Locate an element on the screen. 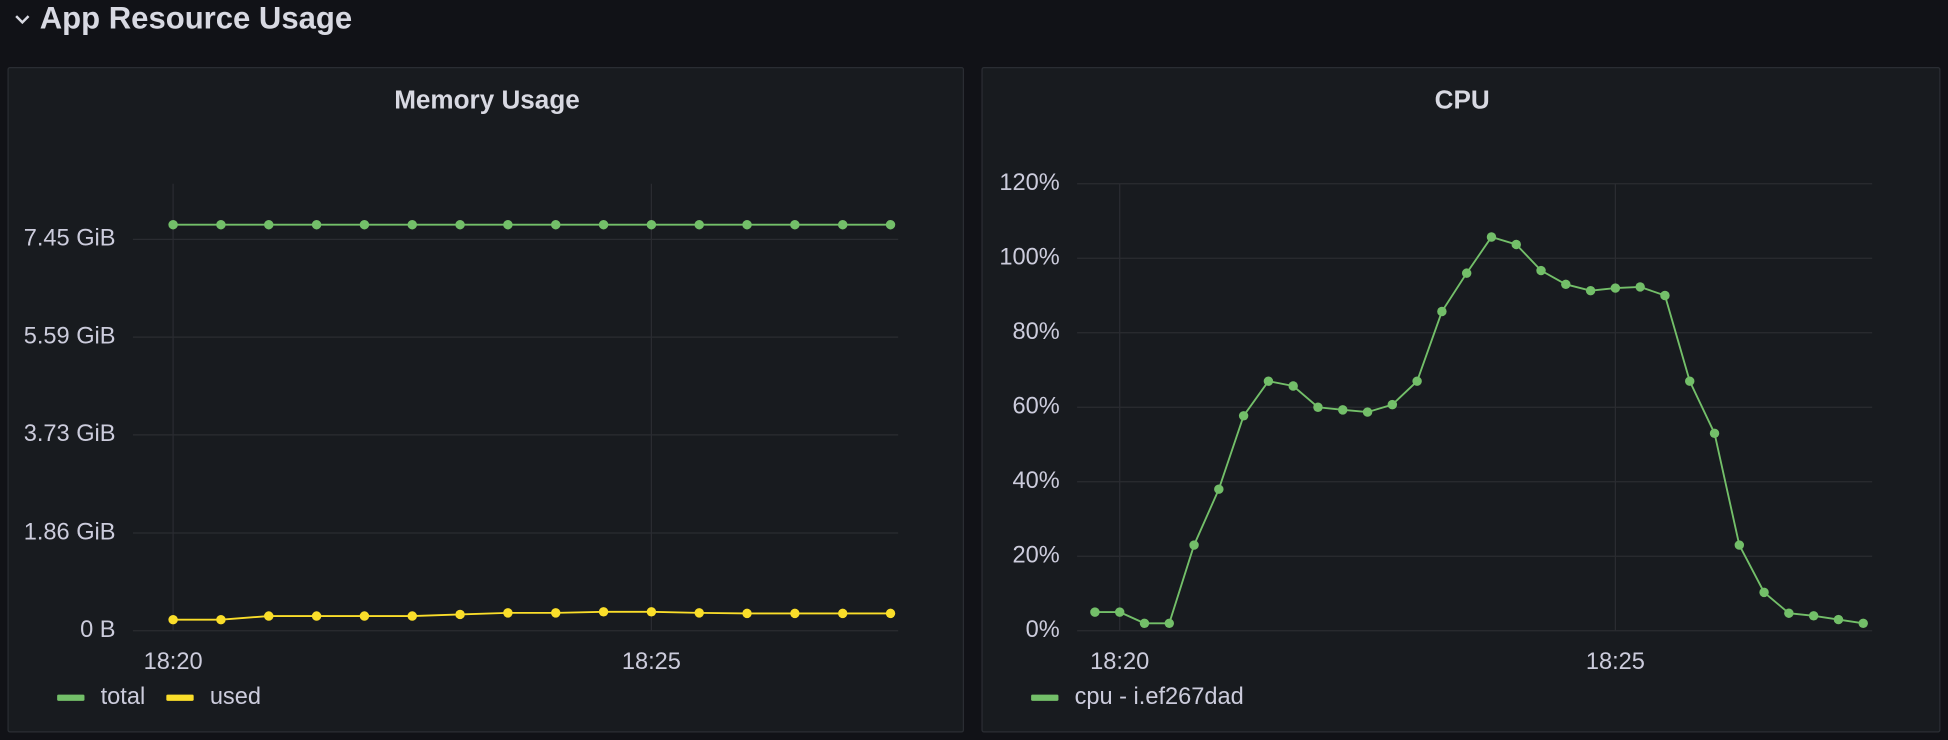 The width and height of the screenshot is (1948, 740). y-tick-label: 40% is located at coordinates (1035, 480).